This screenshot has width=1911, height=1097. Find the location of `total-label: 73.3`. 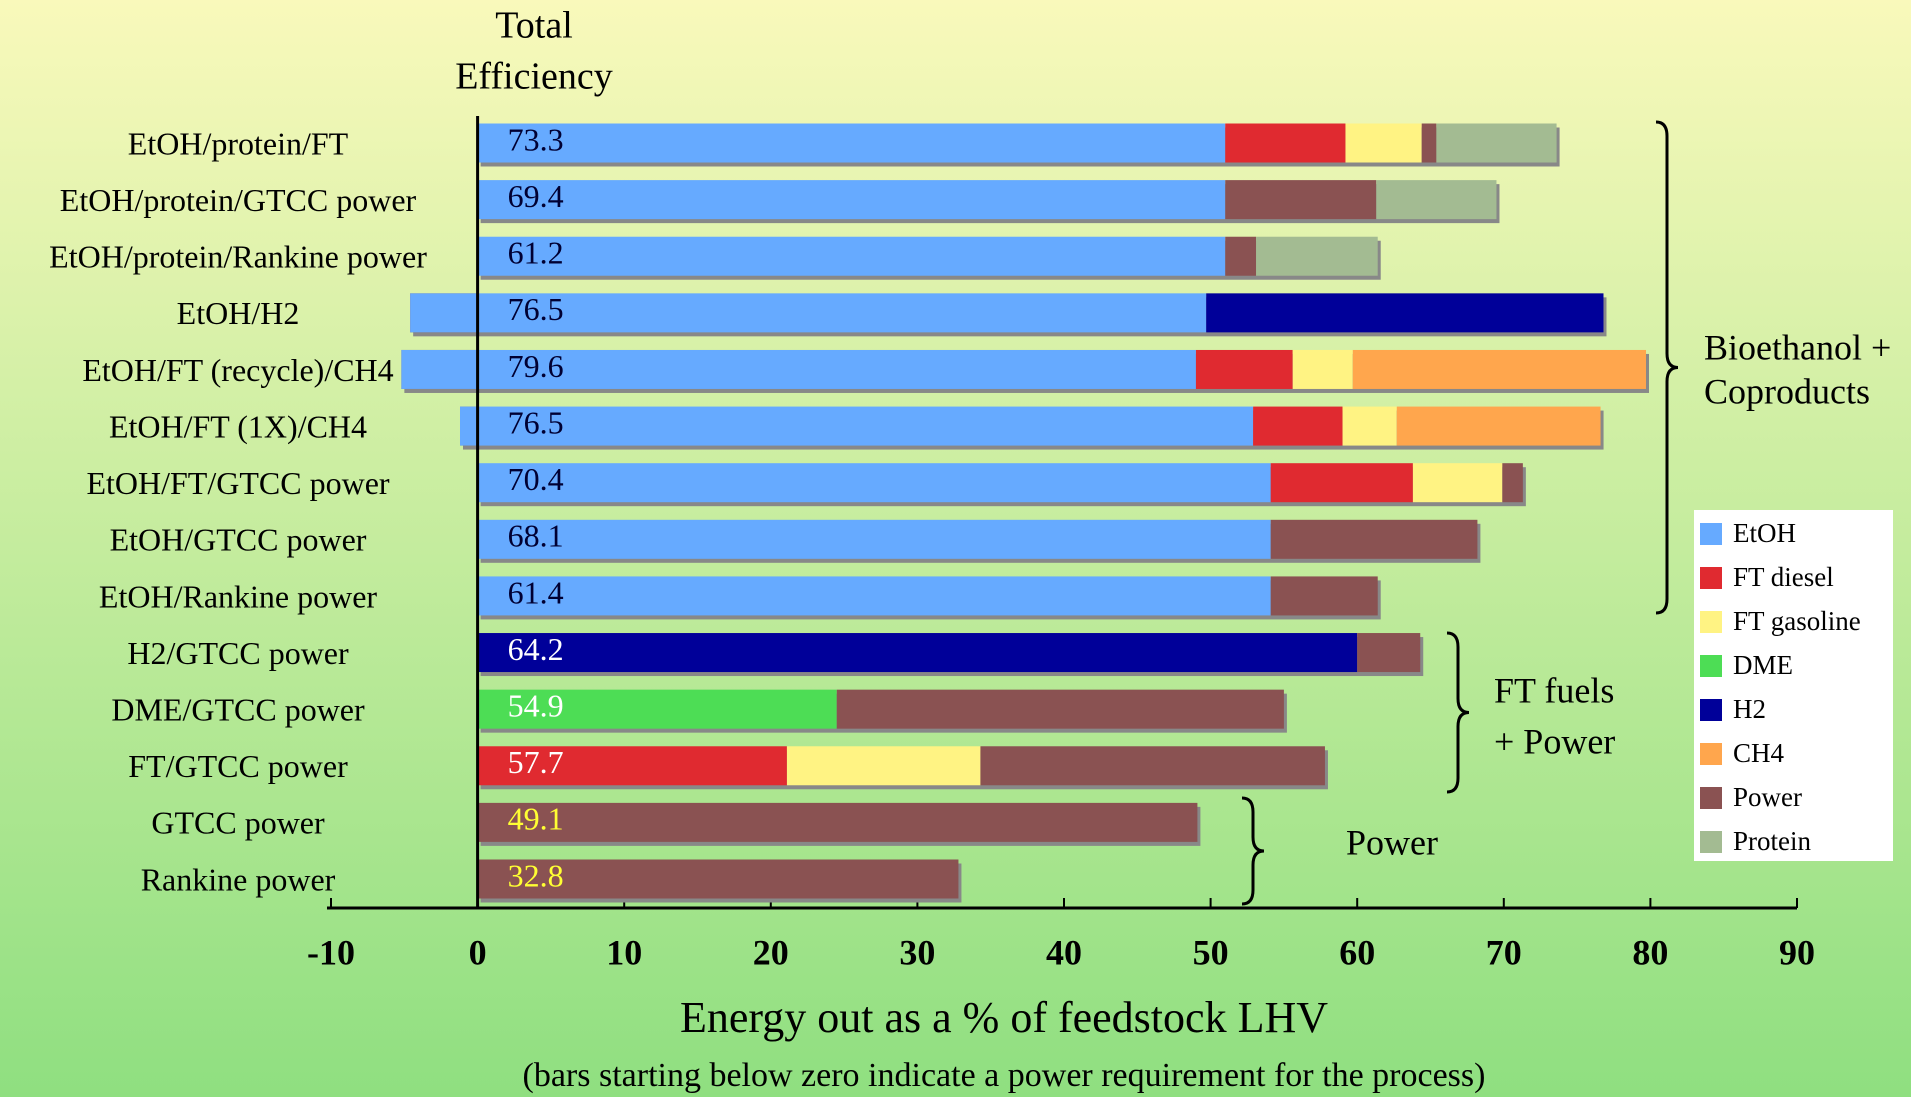

total-label: 73.3 is located at coordinates (536, 139).